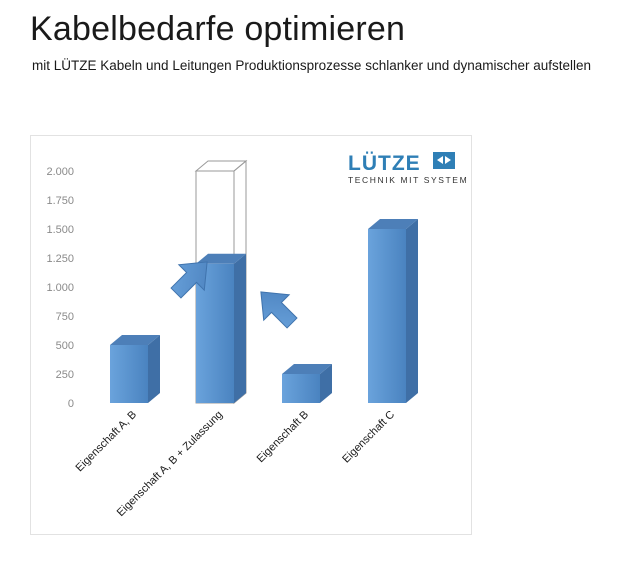  Describe the element at coordinates (65, 317) in the screenshot. I see `y-tick-label: 750` at that location.